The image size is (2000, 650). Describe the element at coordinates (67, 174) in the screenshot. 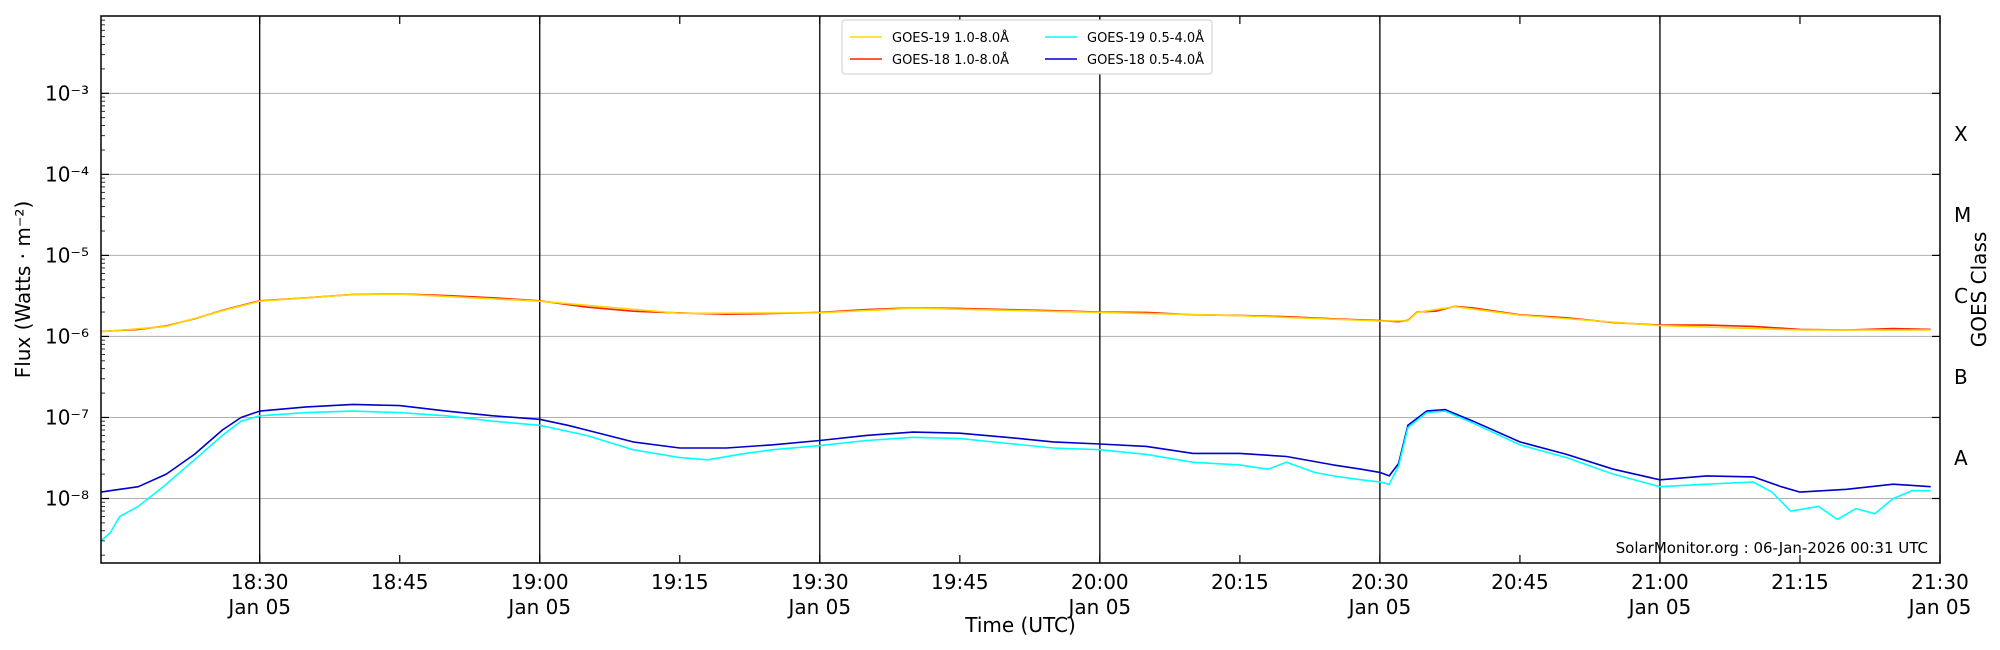

I see `y-tick-label: 10⁻⁴` at that location.